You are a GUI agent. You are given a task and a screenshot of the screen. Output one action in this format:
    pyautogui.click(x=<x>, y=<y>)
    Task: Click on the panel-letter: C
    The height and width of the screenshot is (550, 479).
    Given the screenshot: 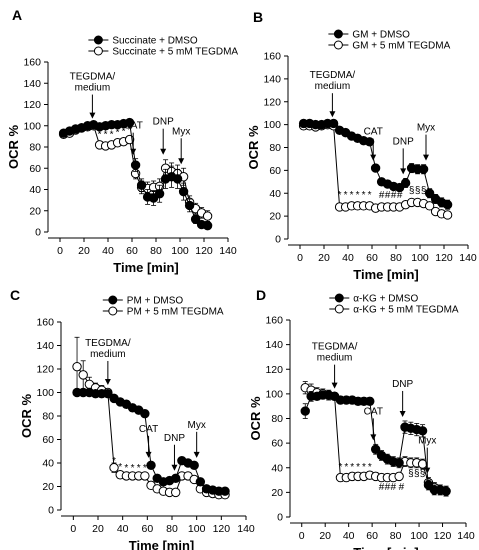 What is the action you would take?
    pyautogui.click(x=15, y=295)
    